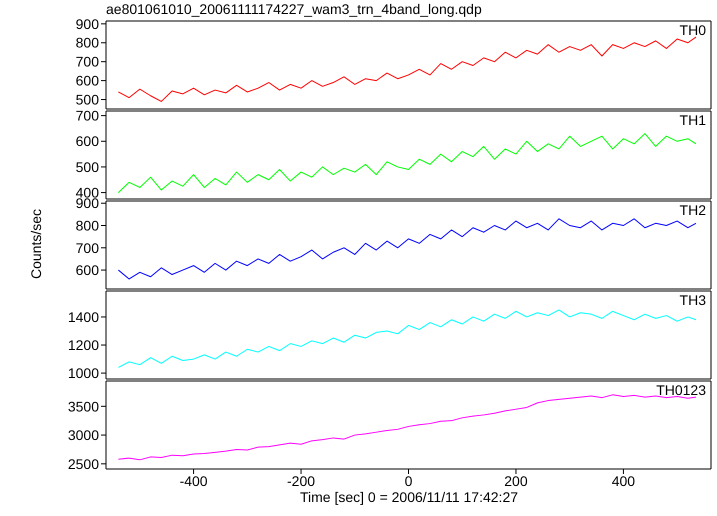  What do you see at coordinates (681, 390) in the screenshot?
I see `series-label: TH0123` at bounding box center [681, 390].